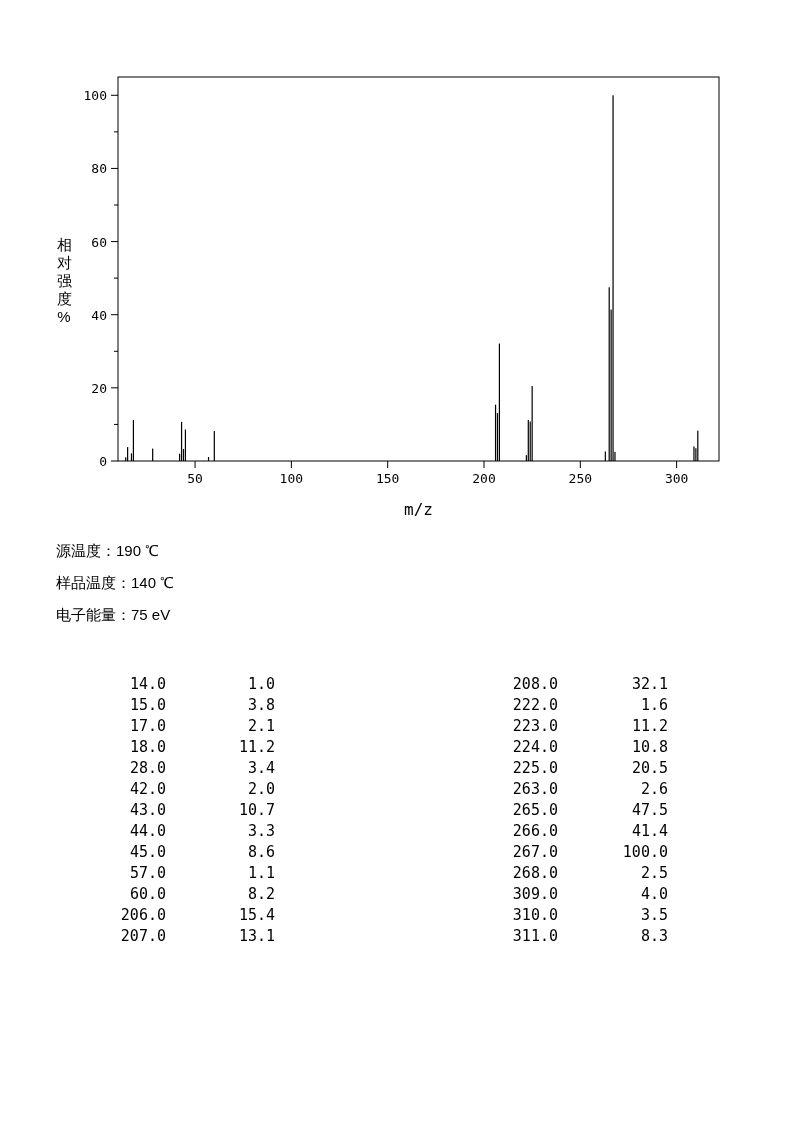 The height and width of the screenshot is (1134, 794). I want to click on text: 267.0, so click(535, 852).